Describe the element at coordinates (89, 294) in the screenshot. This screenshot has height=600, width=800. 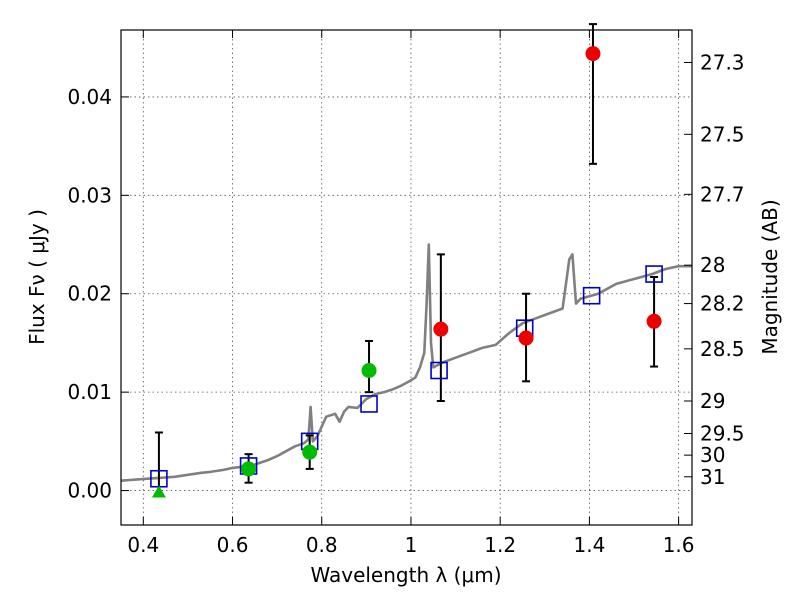
I see `y-tick-label: 0.02` at that location.